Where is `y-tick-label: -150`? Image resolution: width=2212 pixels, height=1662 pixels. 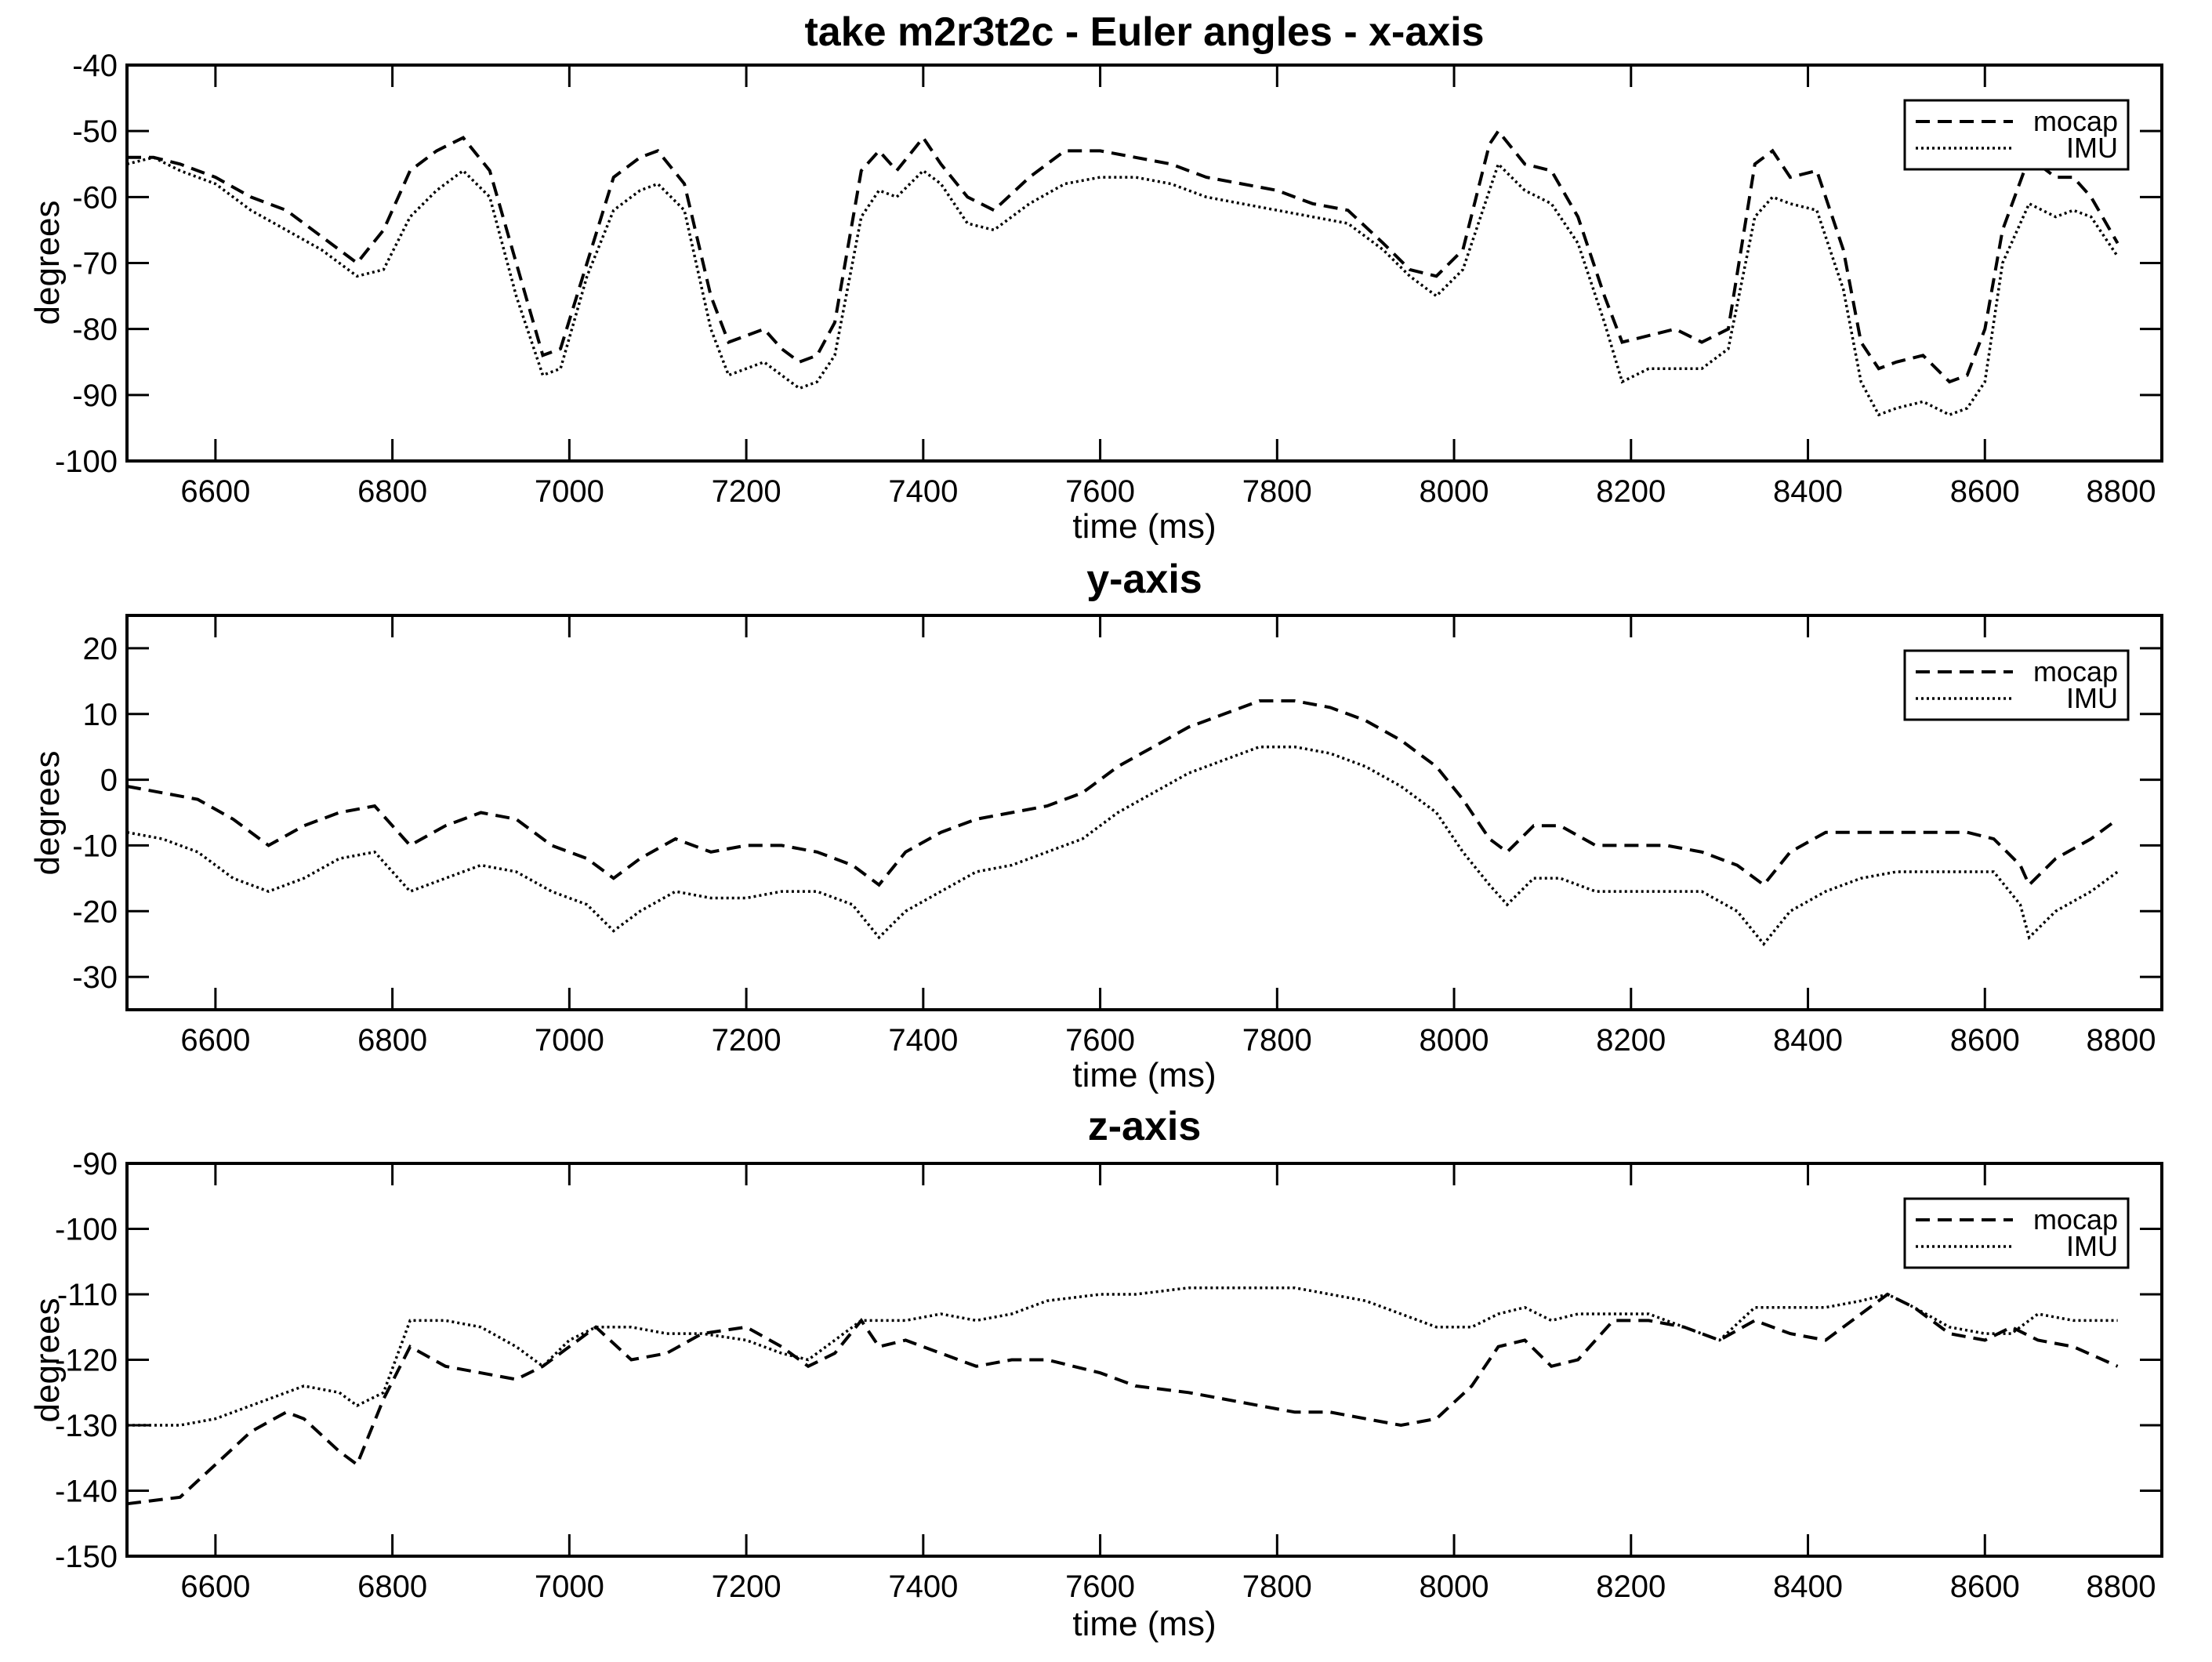 y-tick-label: -150 is located at coordinates (86, 1557).